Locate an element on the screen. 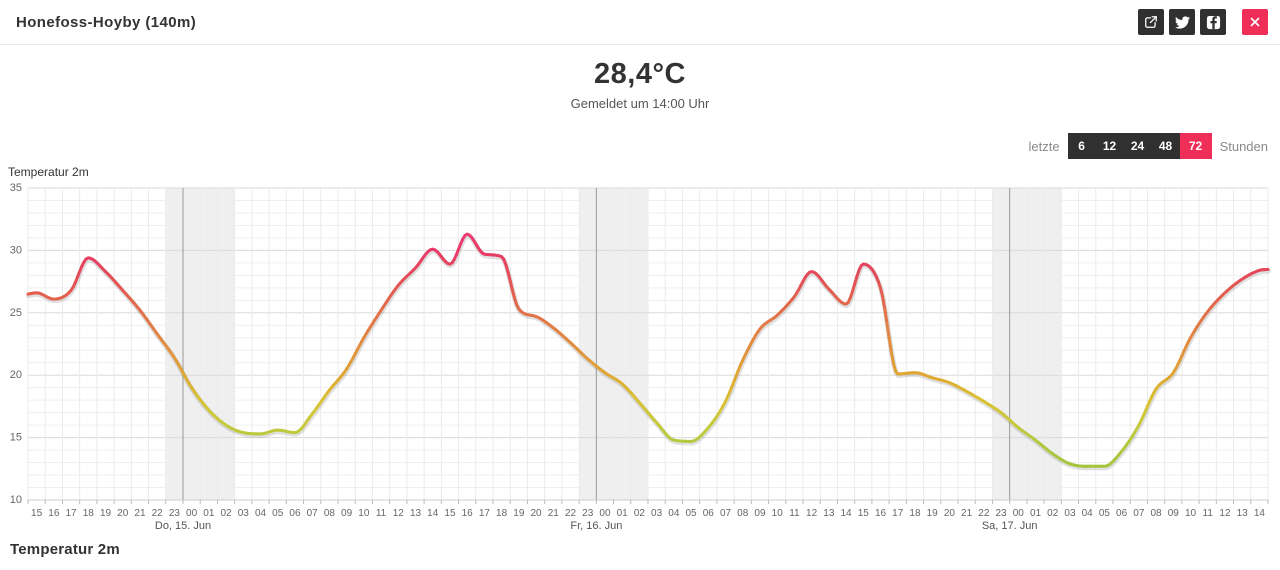 The image size is (1280, 570). facebook-icon is located at coordinates (1213, 22).